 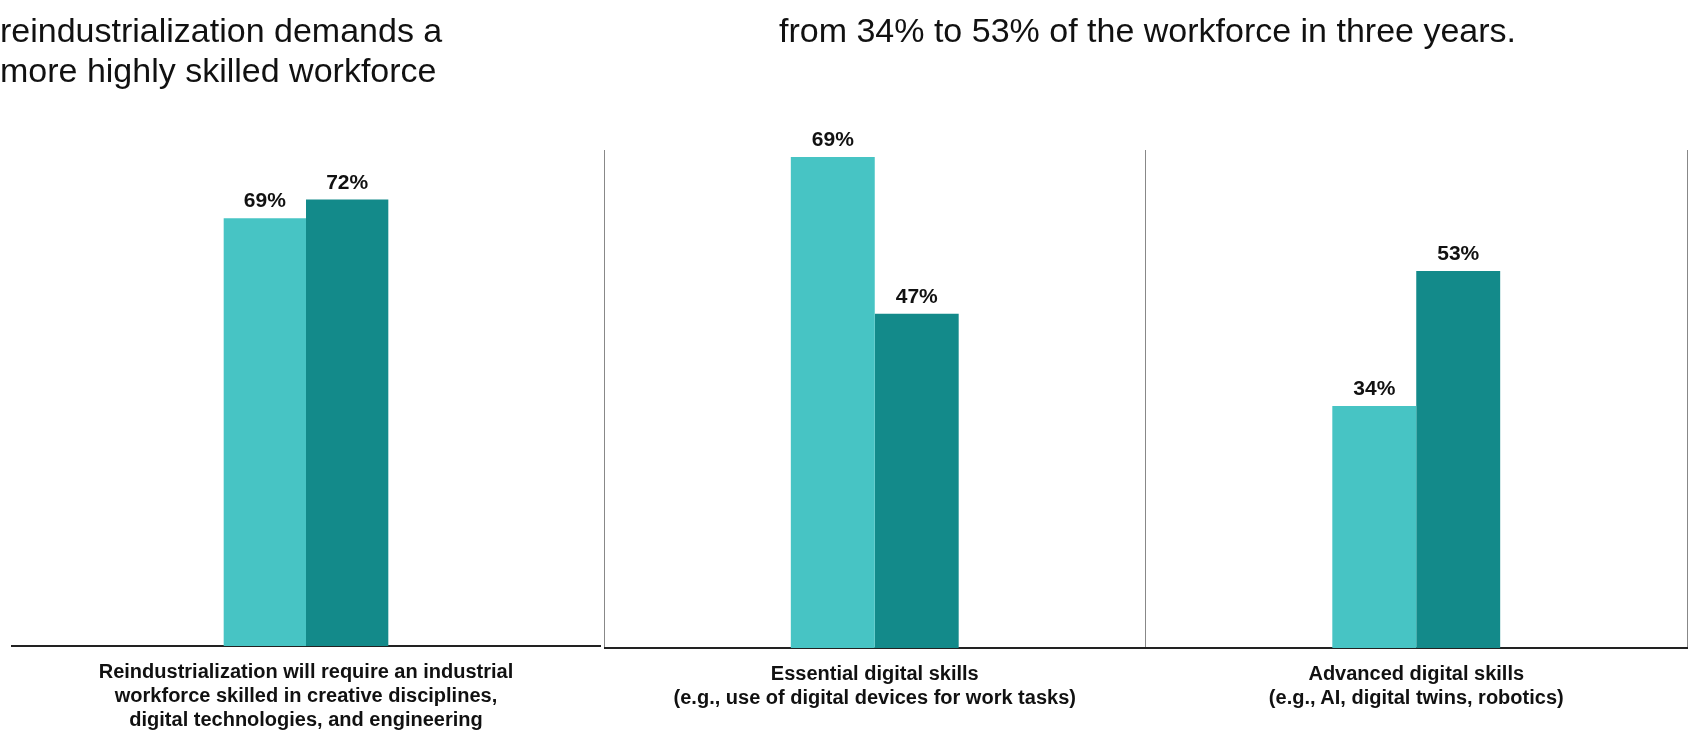 What do you see at coordinates (1416, 684) in the screenshot?
I see `x-tick-label: Advanced digital skills (e.g., AI, digital twins, robotics)` at bounding box center [1416, 684].